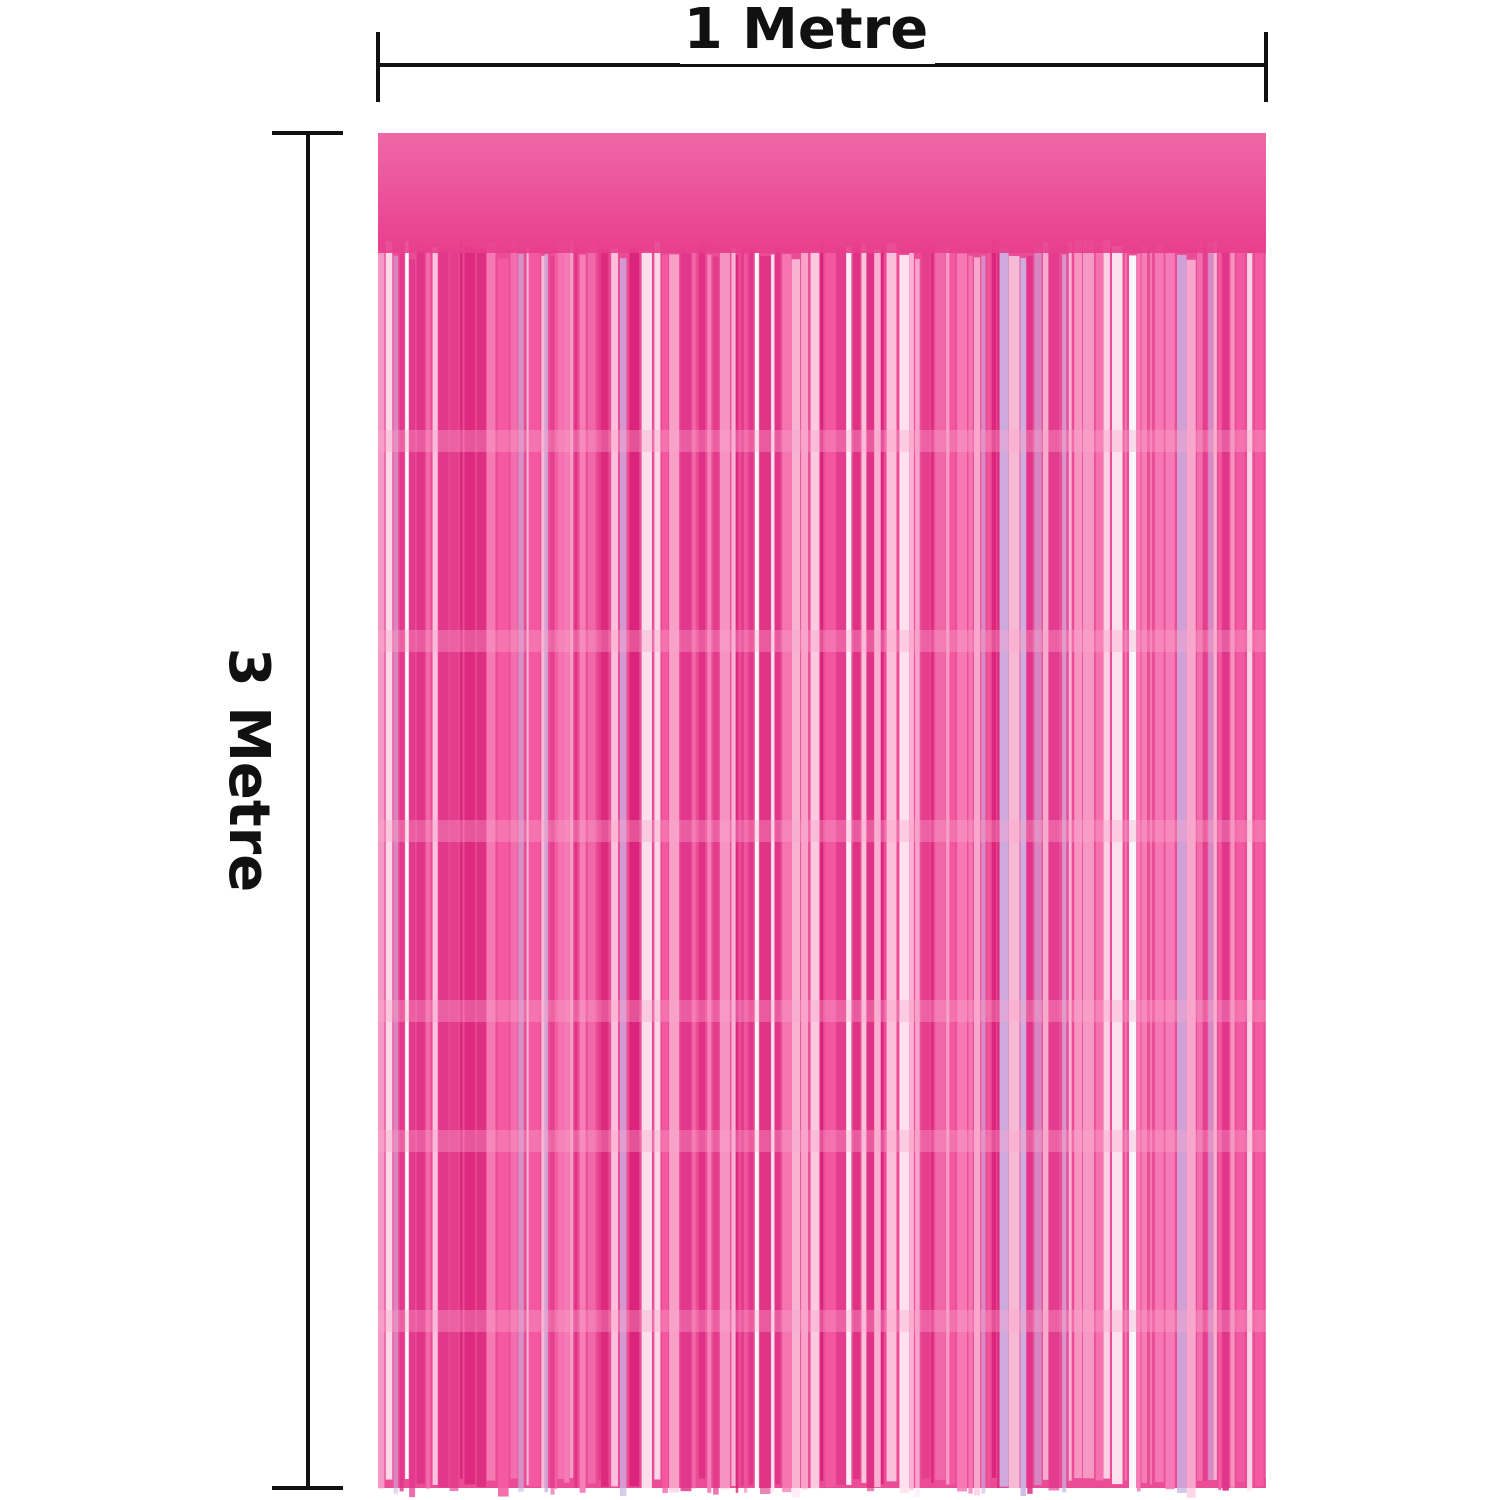 The width and height of the screenshot is (1500, 1500). Describe the element at coordinates (822, 193) in the screenshot. I see `curtain-header` at that location.